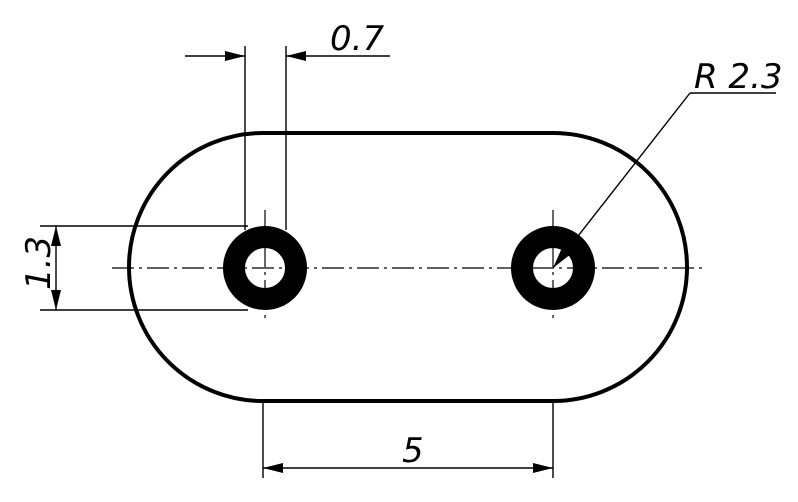  Describe the element at coordinates (357, 39) in the screenshot. I see `dimension-label-hole-offset: 0.7` at that location.